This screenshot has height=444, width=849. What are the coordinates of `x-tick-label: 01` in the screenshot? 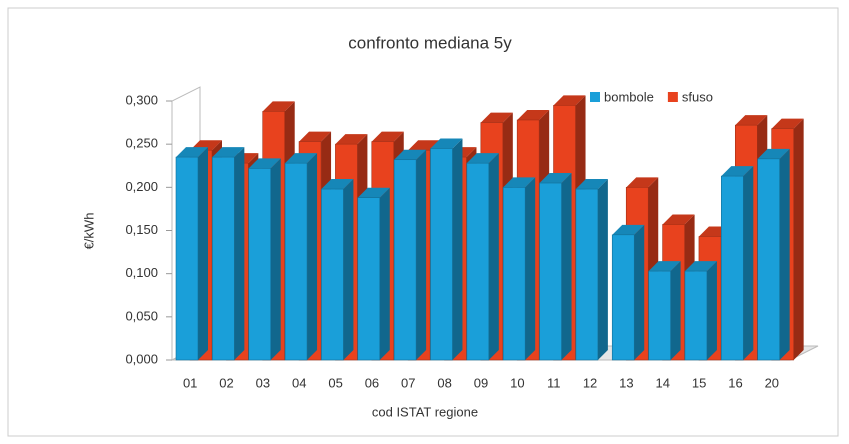 It's located at (190, 382).